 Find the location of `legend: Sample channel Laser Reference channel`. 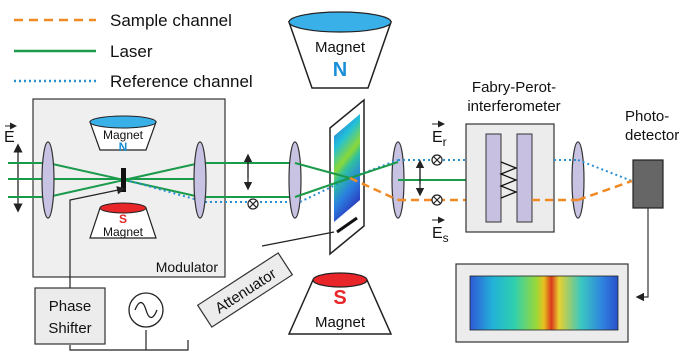

legend: Sample channel Laser Reference channel is located at coordinates (133, 51).